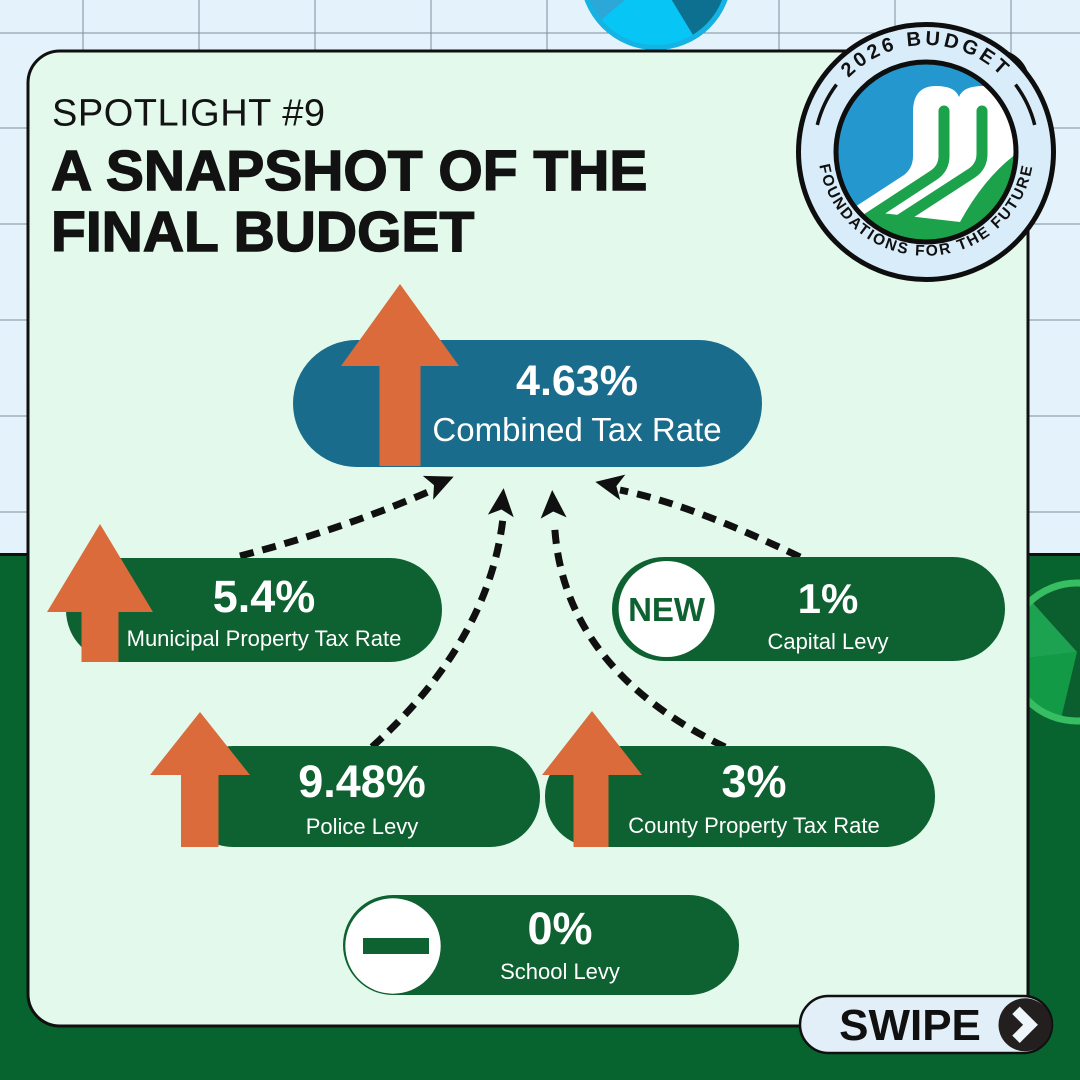 This screenshot has height=1080, width=1080. What do you see at coordinates (753, 781) in the screenshot?
I see `svg-text: 3%` at bounding box center [753, 781].